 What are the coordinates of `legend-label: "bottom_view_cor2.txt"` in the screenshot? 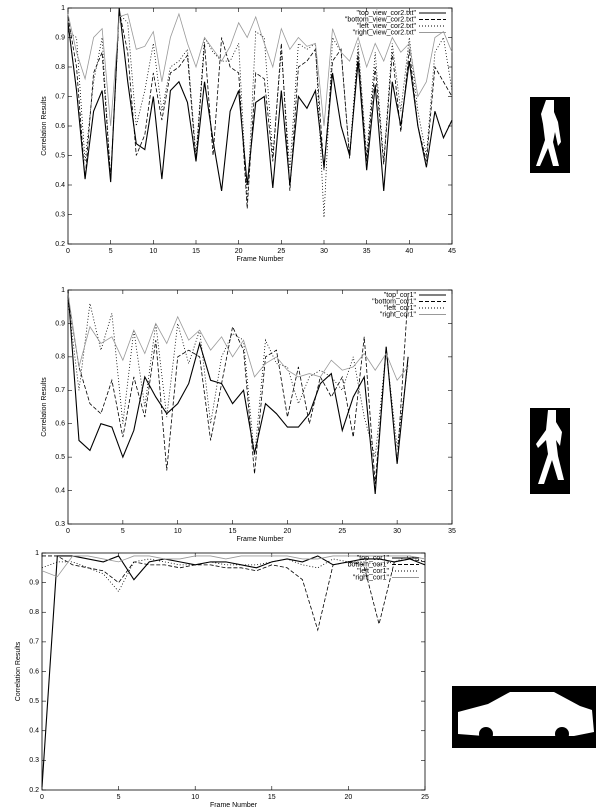 It's located at (381, 19).